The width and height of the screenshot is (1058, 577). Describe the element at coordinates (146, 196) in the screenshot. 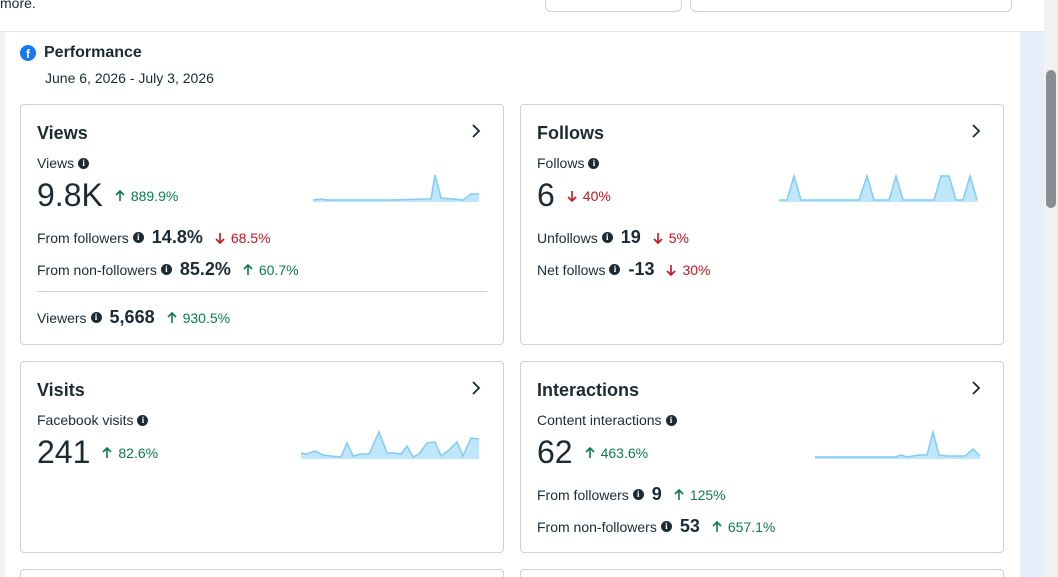

I see `metric-delta: 889.9%` at that location.